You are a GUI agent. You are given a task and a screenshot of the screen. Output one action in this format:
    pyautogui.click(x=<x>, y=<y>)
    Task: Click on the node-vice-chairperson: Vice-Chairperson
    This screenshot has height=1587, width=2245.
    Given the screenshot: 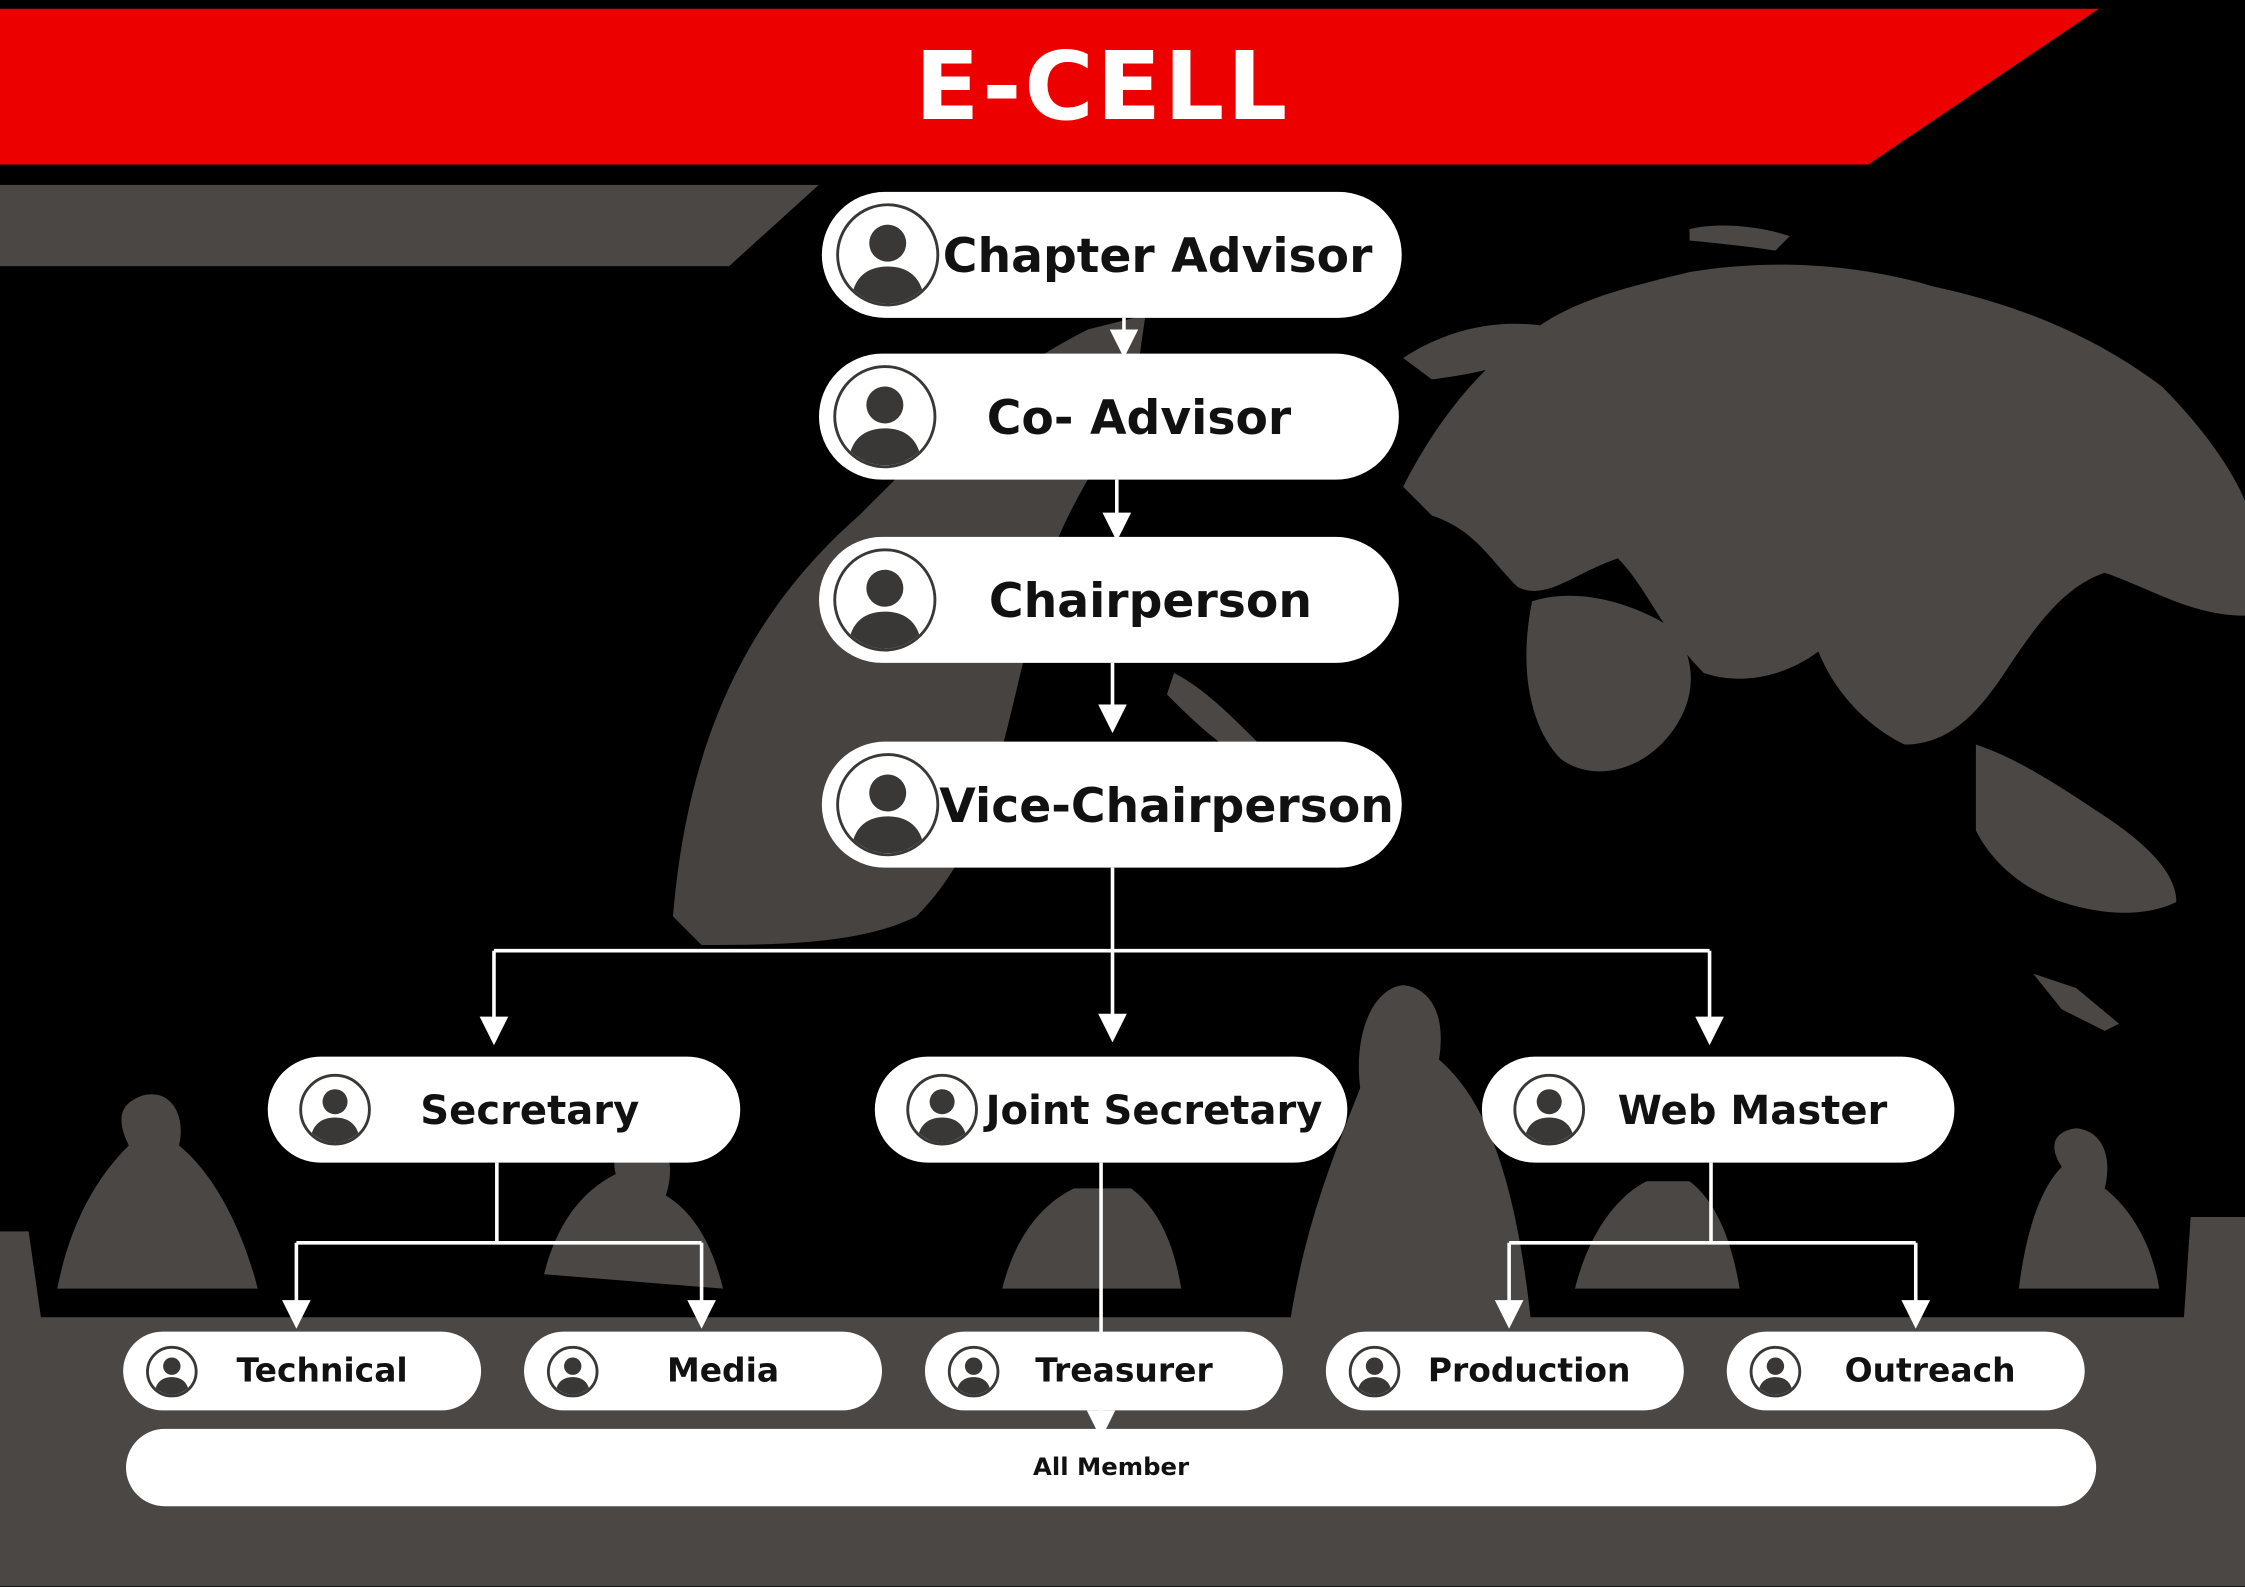 What is the action you would take?
    pyautogui.click(x=1111, y=804)
    